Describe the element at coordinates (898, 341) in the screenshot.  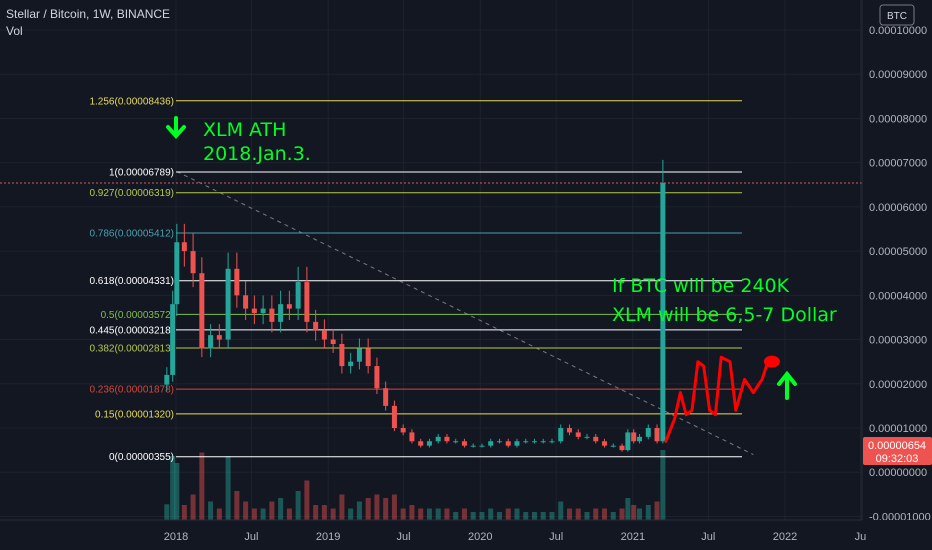
I see `price-tick-label: 0.00003000` at that location.